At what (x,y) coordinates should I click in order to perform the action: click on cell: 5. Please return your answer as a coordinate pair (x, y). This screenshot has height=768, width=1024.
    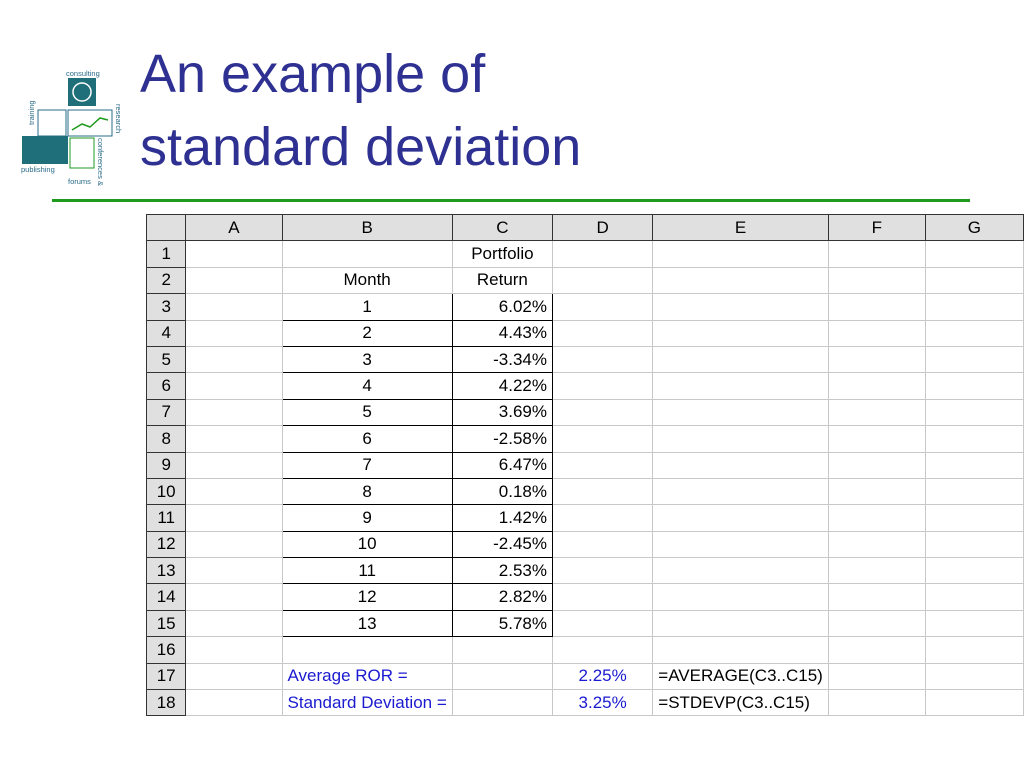
    Looking at the image, I should click on (367, 412).